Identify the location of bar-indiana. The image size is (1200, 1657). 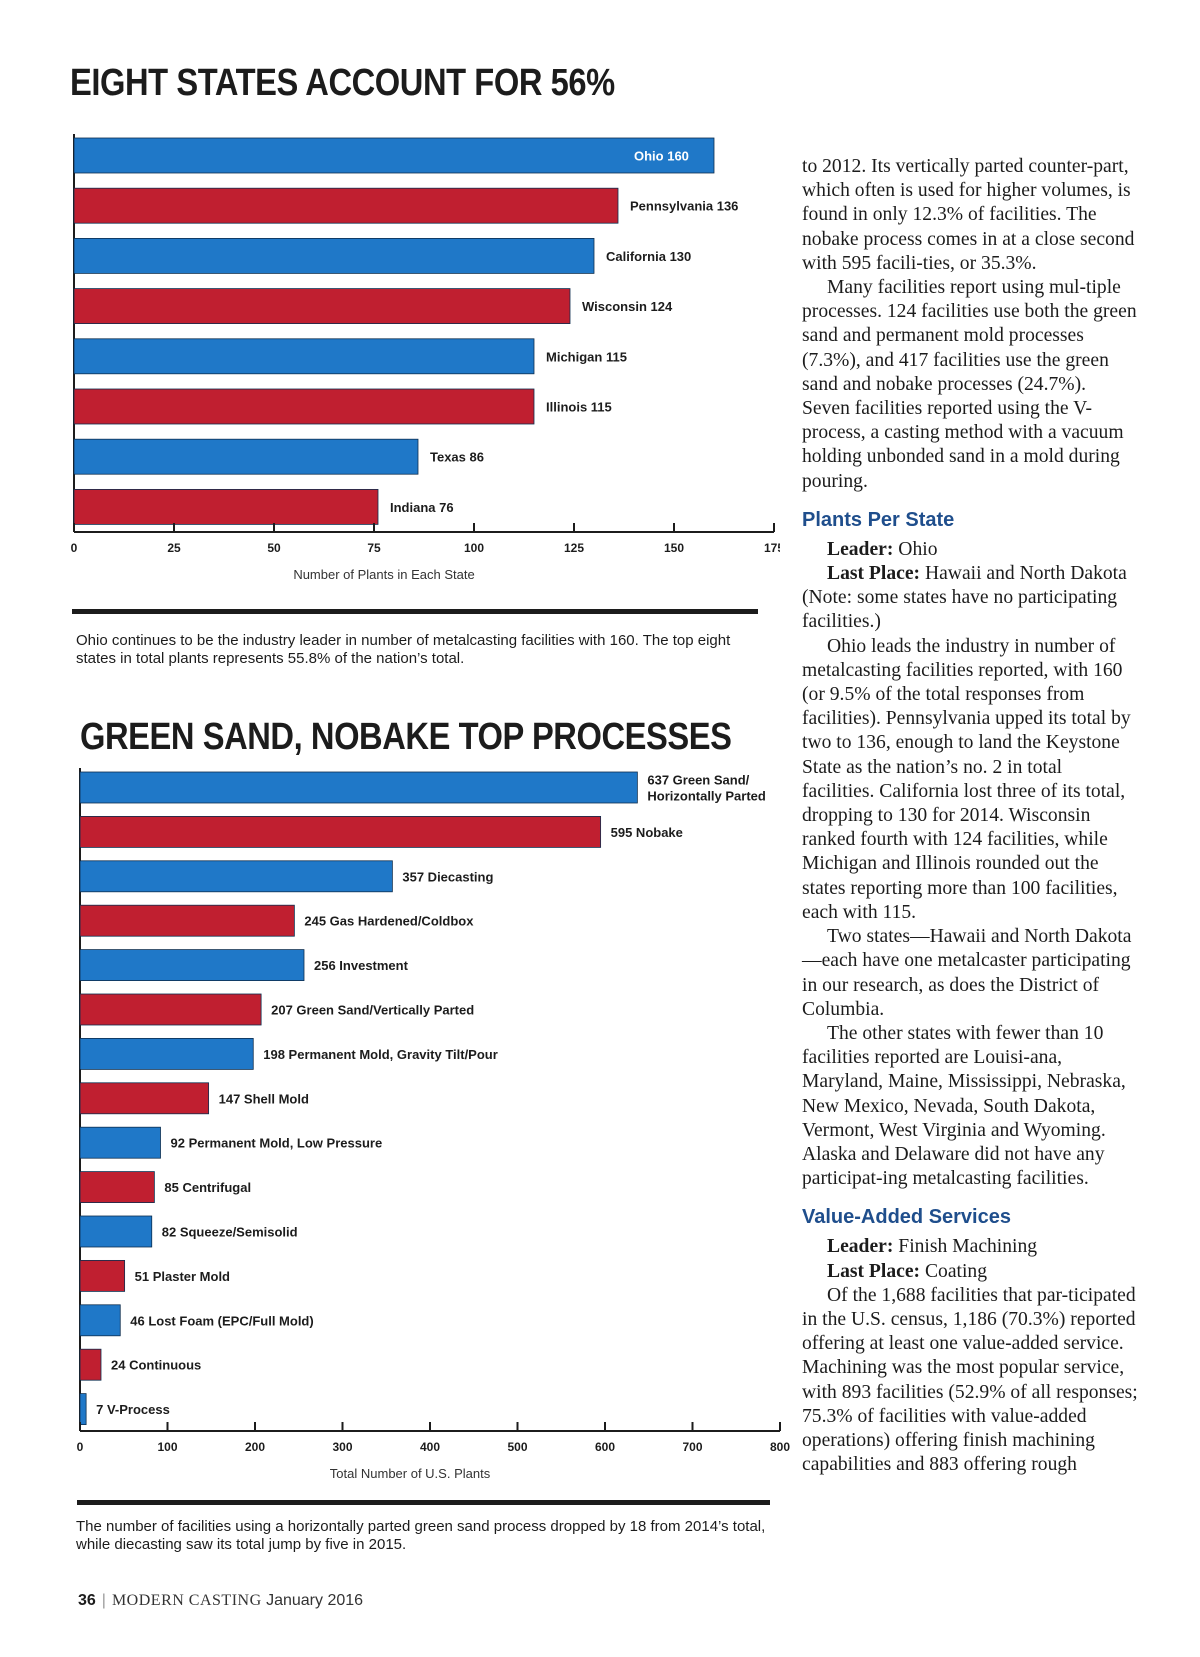
(226, 506).